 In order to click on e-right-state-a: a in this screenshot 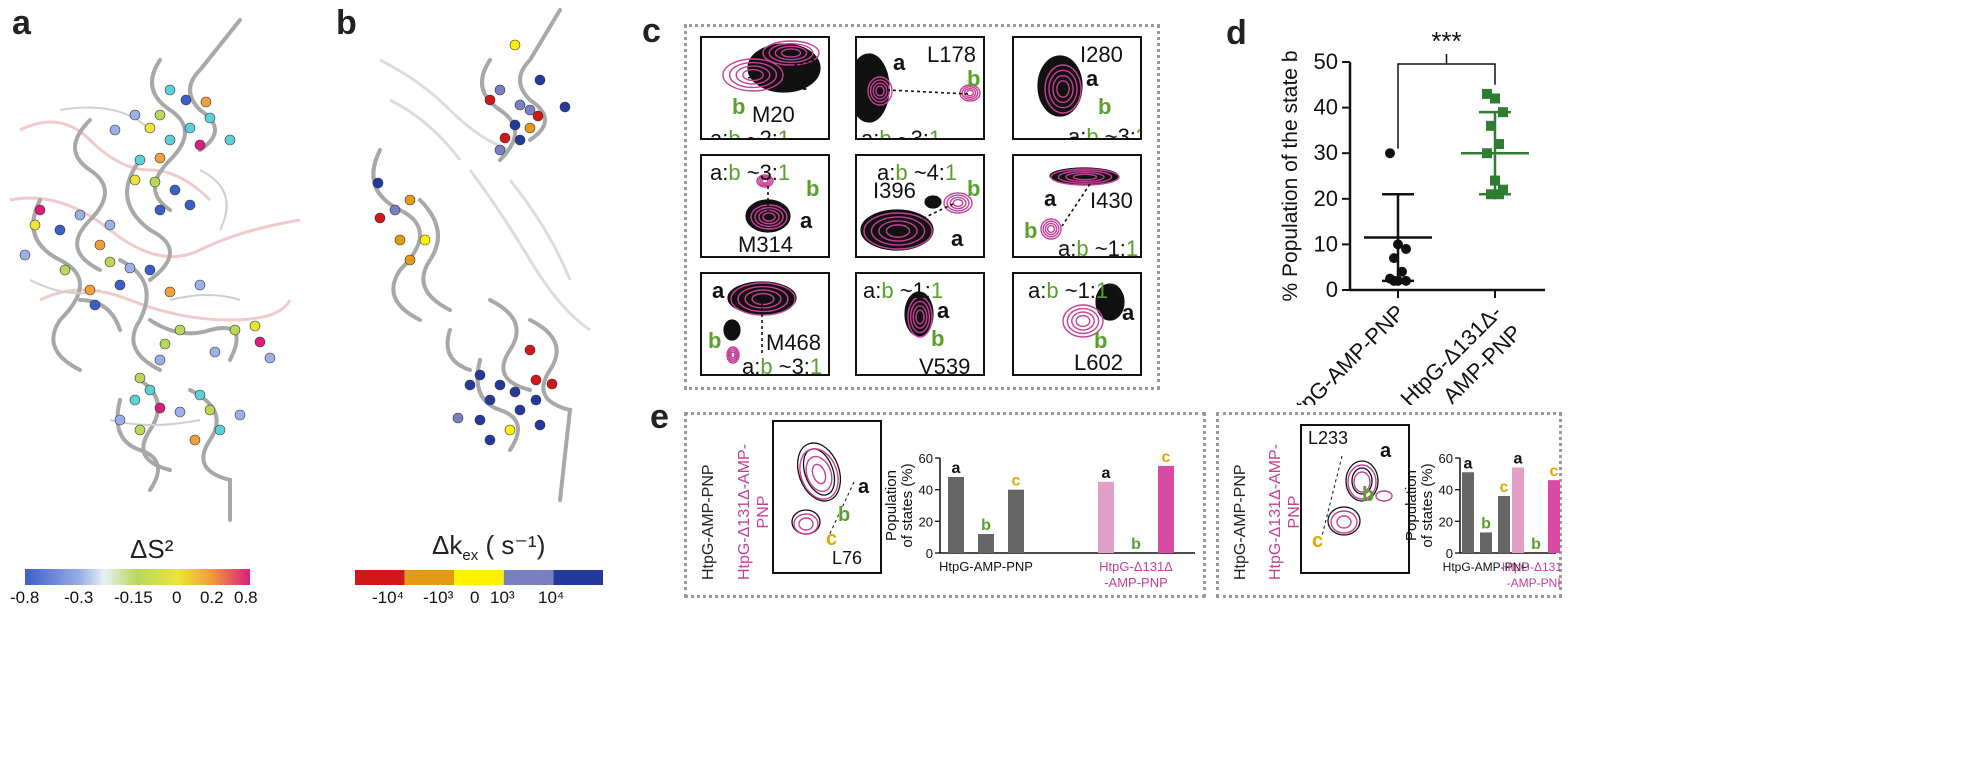, I will do `click(1386, 451)`.